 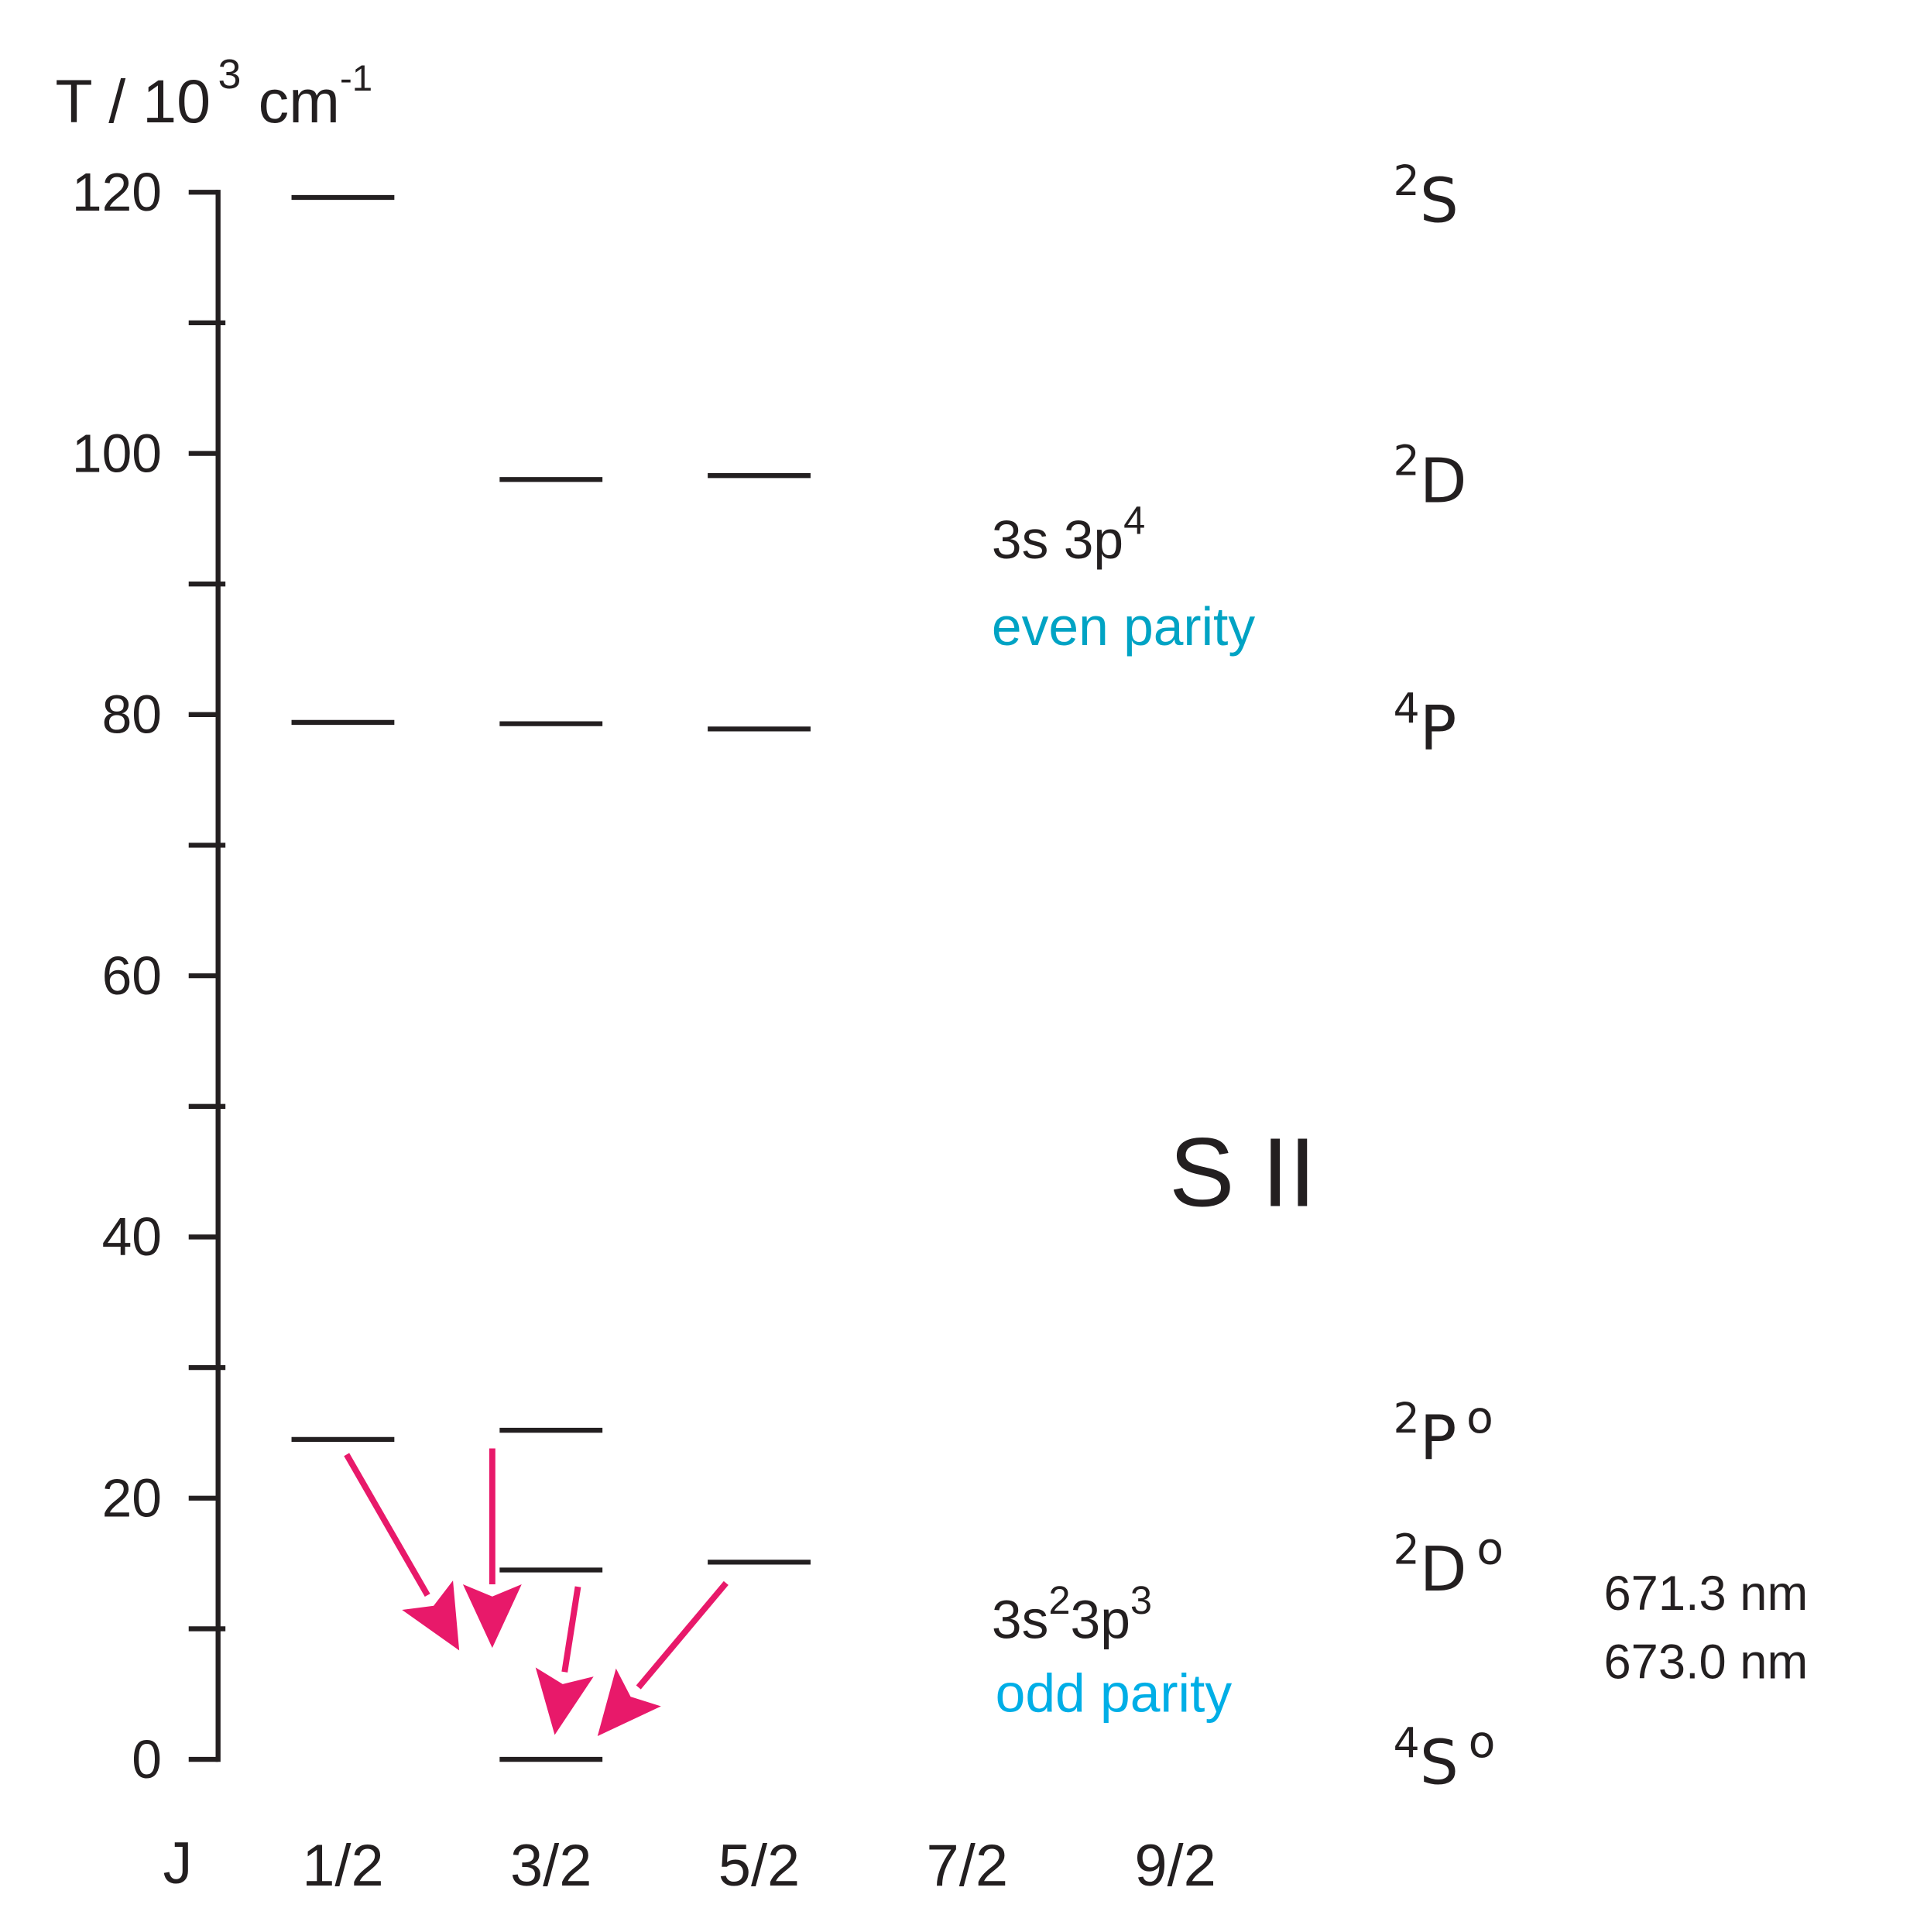 I want to click on y-tick-label: 0, so click(x=147, y=1759).